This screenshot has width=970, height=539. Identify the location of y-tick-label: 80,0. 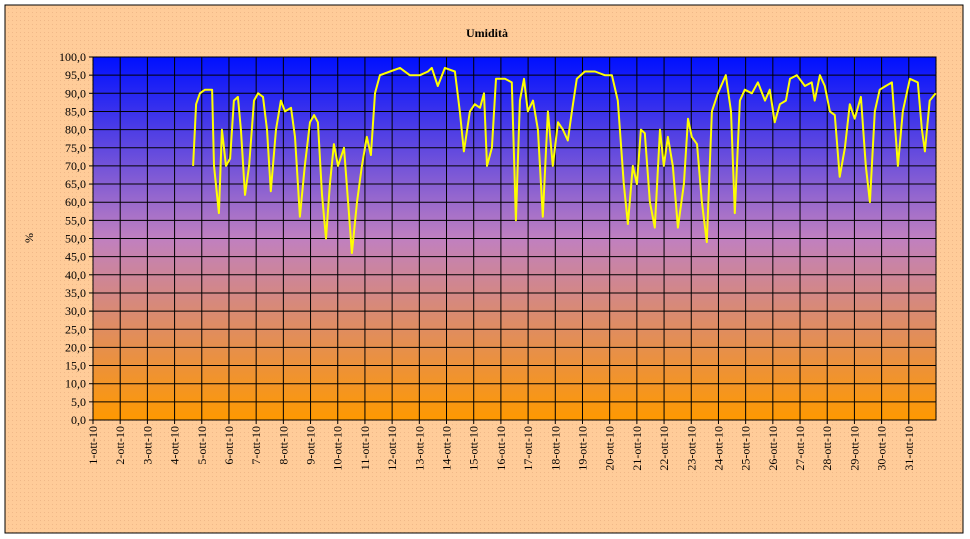
(75, 130).